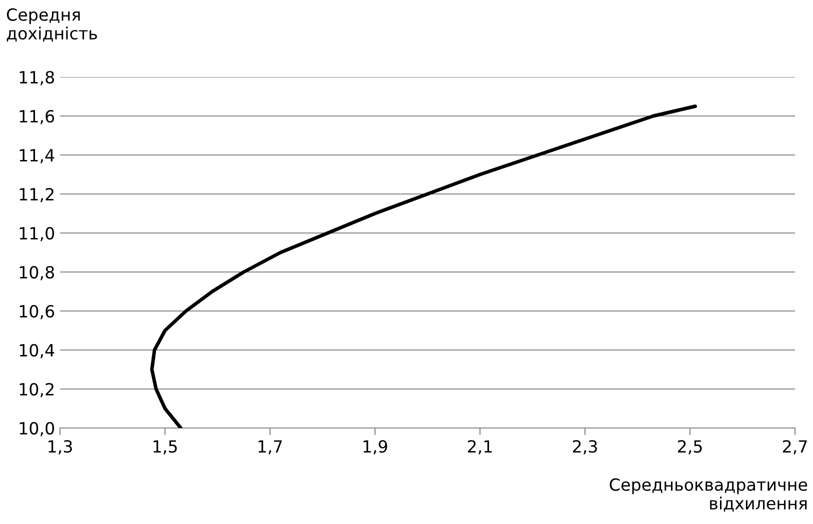 This screenshot has height=524, width=813. What do you see at coordinates (709, 495) in the screenshot?
I see `x-axis-title: Середньоквадратичне відхилення` at bounding box center [709, 495].